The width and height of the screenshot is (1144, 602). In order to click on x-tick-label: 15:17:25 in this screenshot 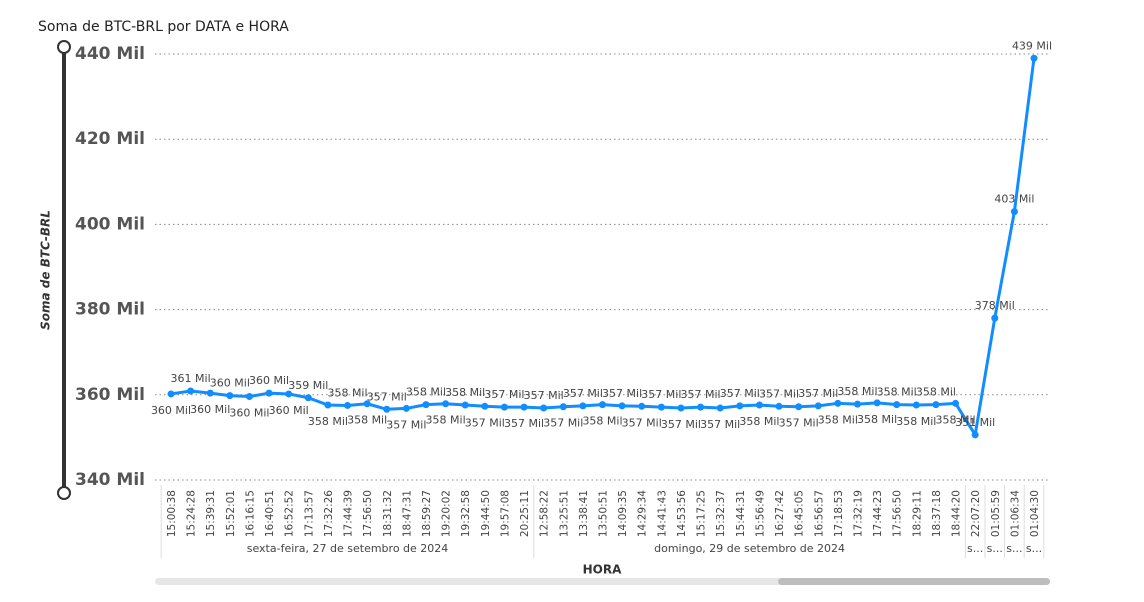, I will do `click(702, 513)`.